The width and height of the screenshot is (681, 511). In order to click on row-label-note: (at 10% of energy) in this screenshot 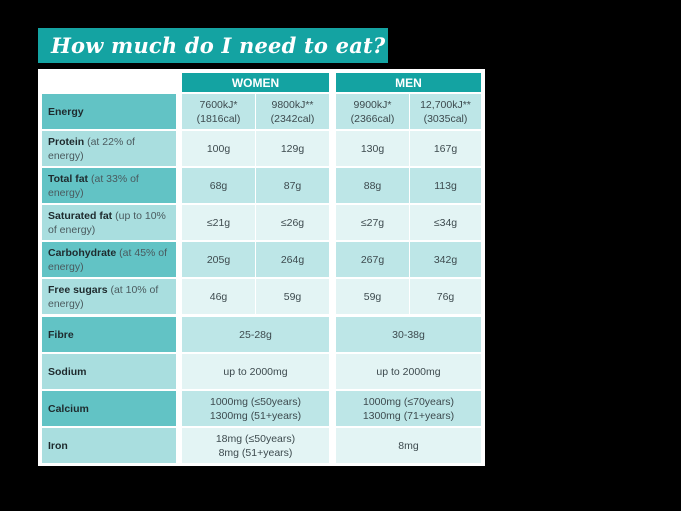, I will do `click(103, 296)`.